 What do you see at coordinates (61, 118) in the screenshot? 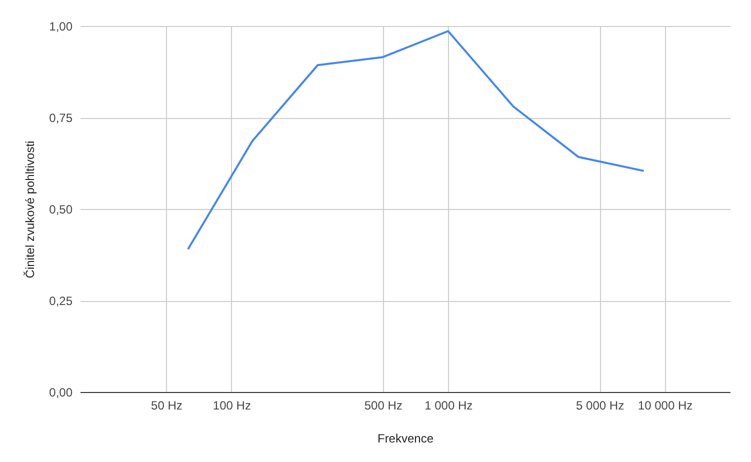
I see `y-tick-label: 0,75` at bounding box center [61, 118].